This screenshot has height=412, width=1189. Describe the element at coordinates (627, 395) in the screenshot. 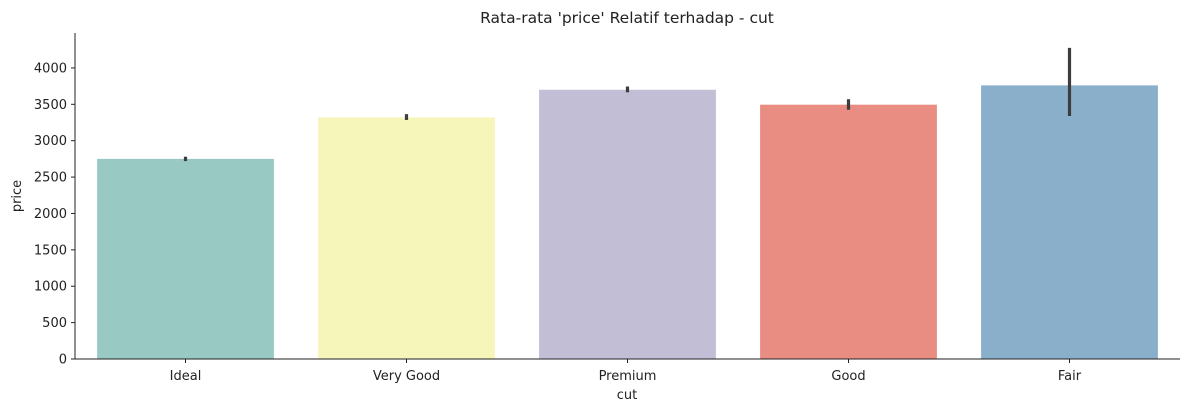

I see `x-axis-label: cut` at that location.